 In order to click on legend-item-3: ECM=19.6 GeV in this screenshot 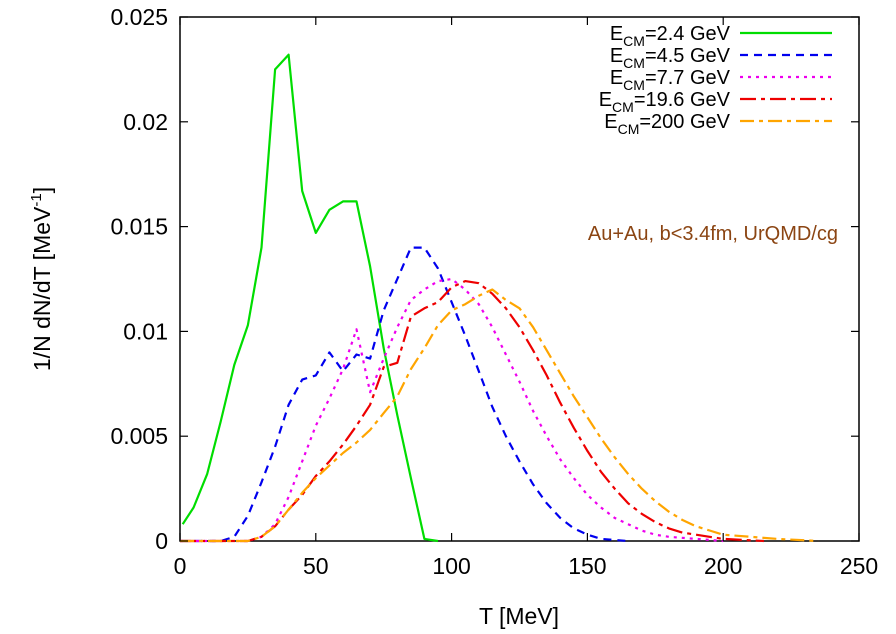, I will do `click(715, 102)`.